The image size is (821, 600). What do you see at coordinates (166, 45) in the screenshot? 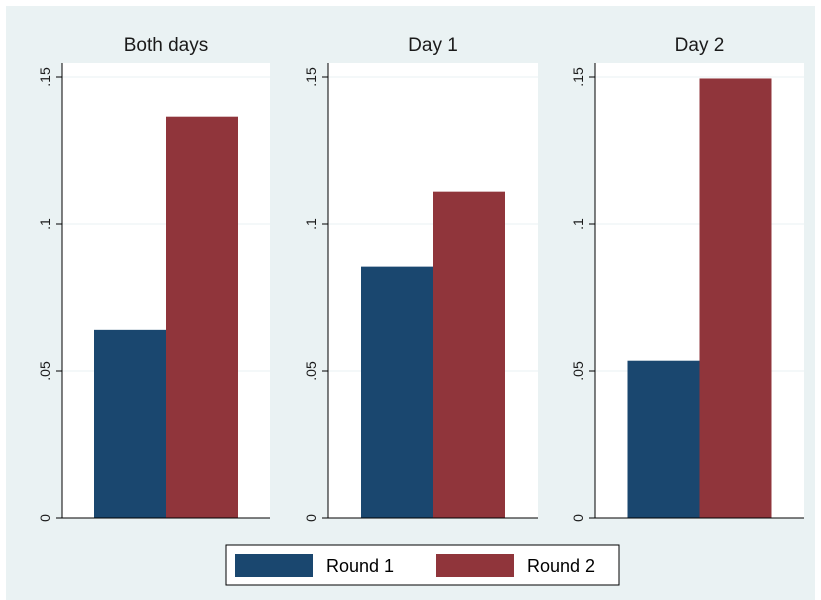
I see `panel-title: Both days` at bounding box center [166, 45].